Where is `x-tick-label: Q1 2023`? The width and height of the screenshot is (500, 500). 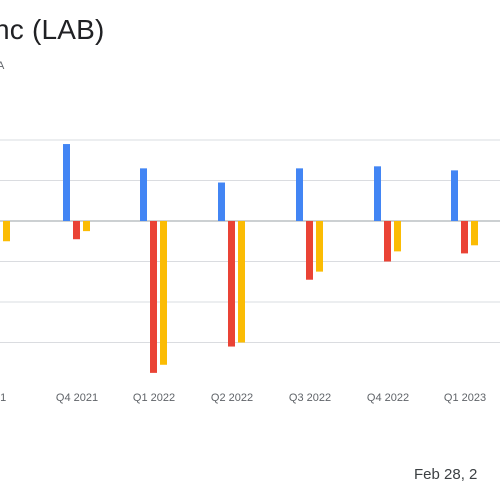
x-tick-label: Q1 2023 is located at coordinates (465, 398).